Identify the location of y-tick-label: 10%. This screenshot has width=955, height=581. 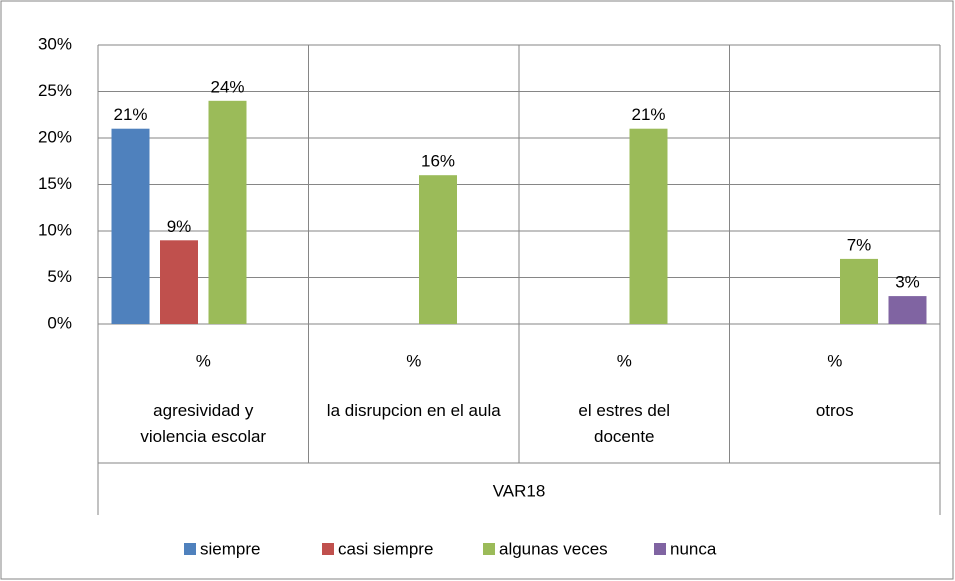
(55, 229).